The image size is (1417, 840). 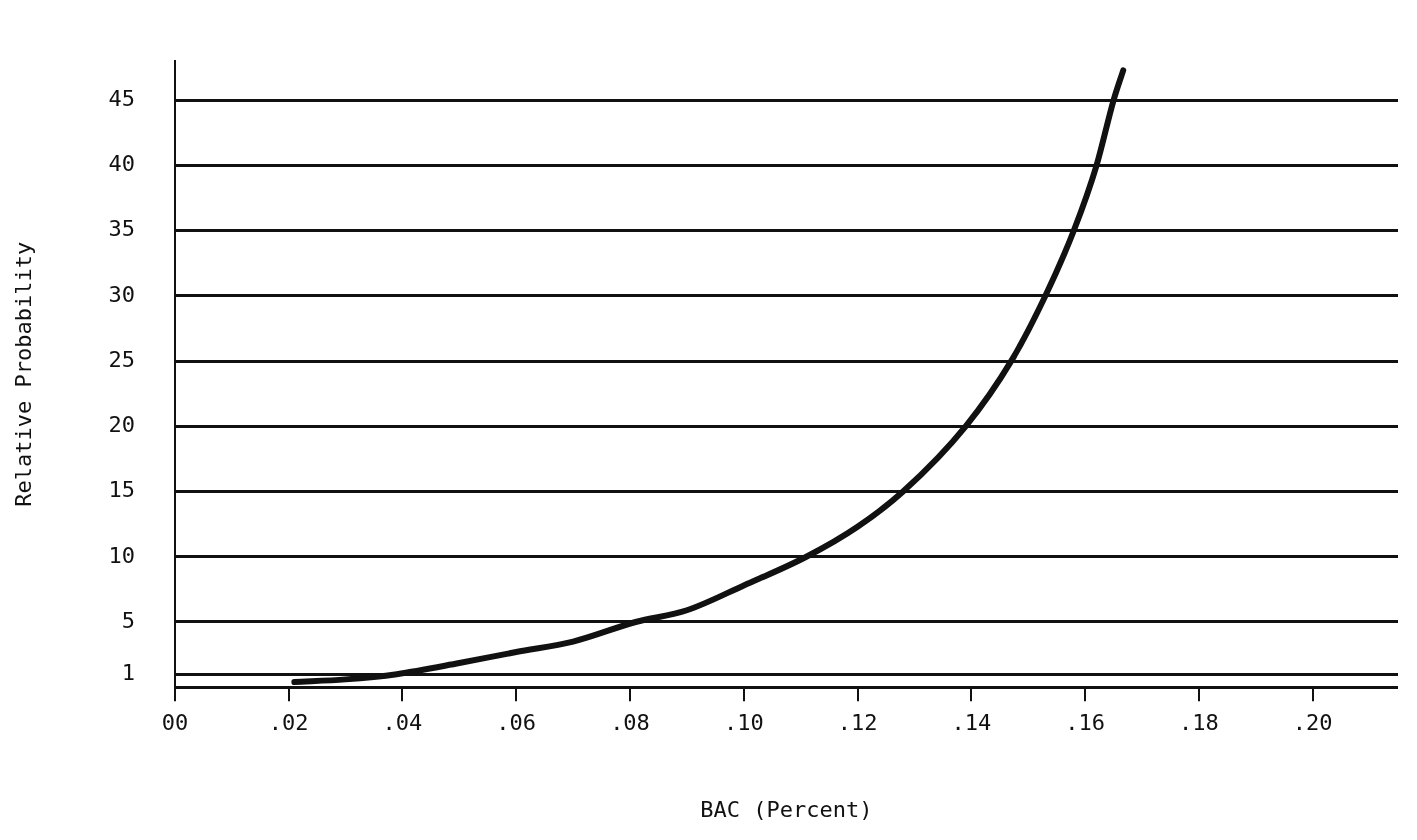 I want to click on x-tick-label: .20, so click(x=1312, y=723).